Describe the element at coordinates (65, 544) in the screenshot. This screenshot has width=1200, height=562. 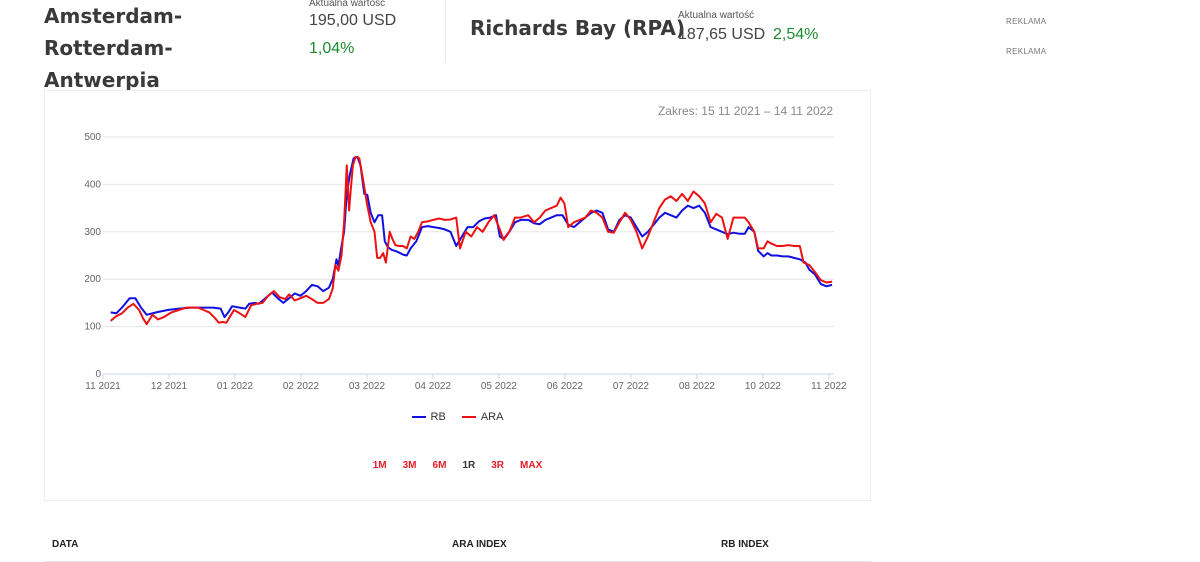
I see `column-header-date: DATA` at that location.